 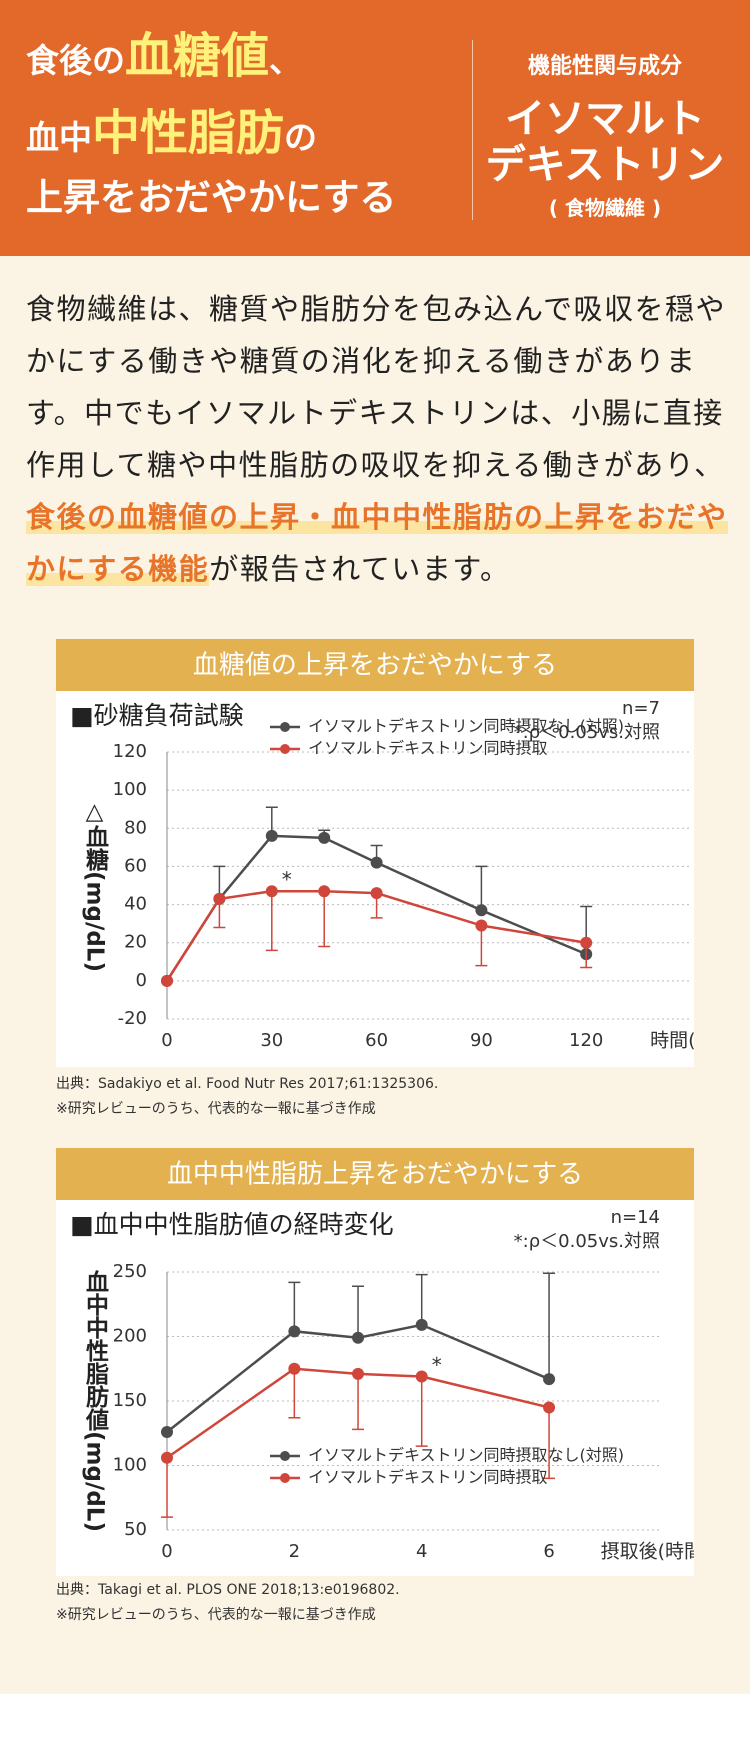 I want to click on chart-title: ■血中中性脂肪値の経時変化, so click(x=232, y=1224).